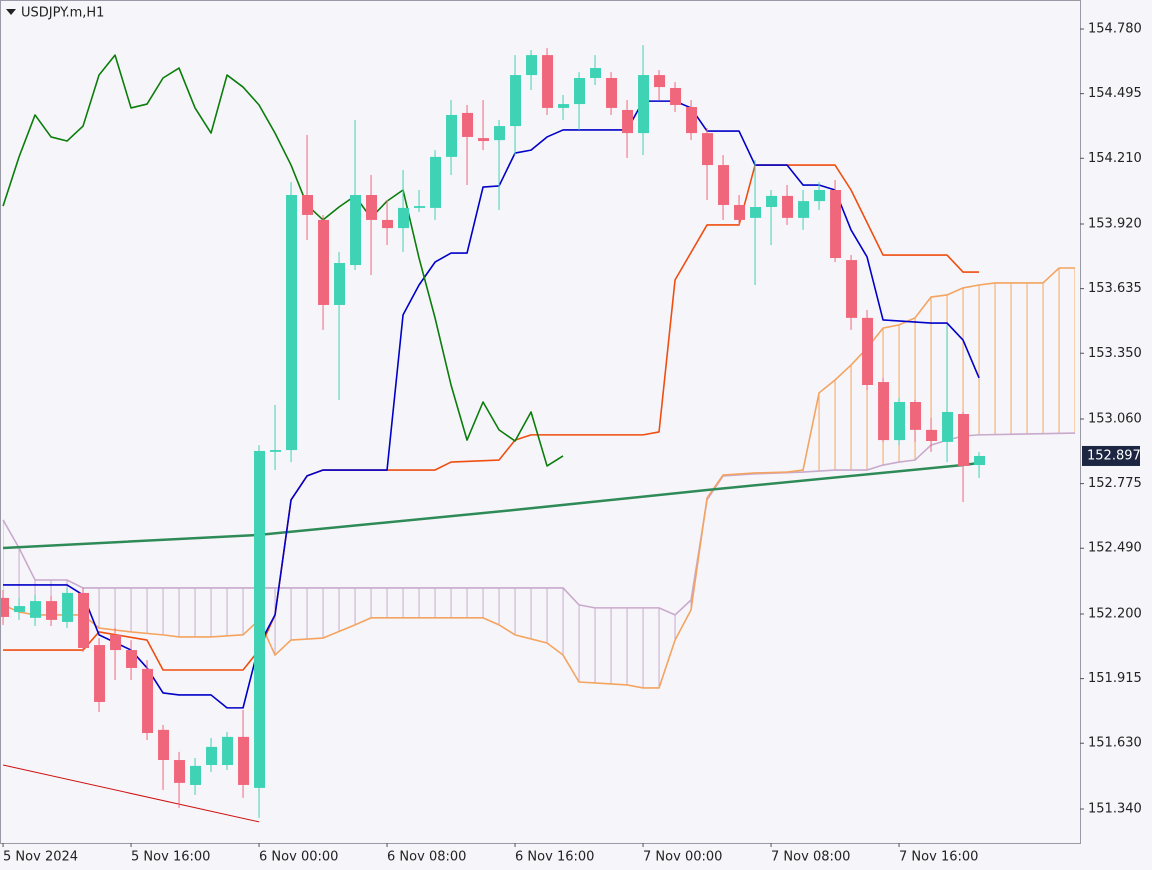 The width and height of the screenshot is (1152, 870). I want to click on symbol-menu-arrow, so click(11, 12).